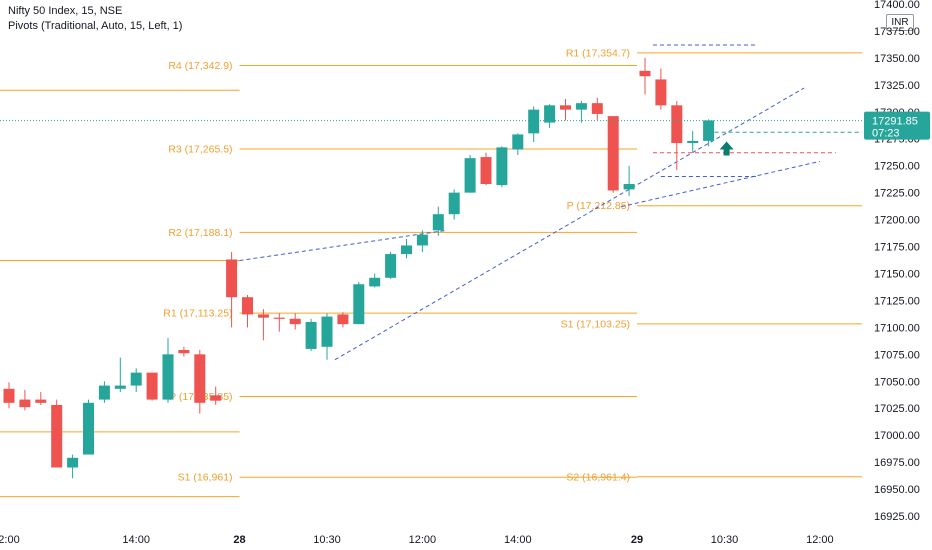  What do you see at coordinates (897, 328) in the screenshot?
I see `y-tick-label: 17100.00` at bounding box center [897, 328].